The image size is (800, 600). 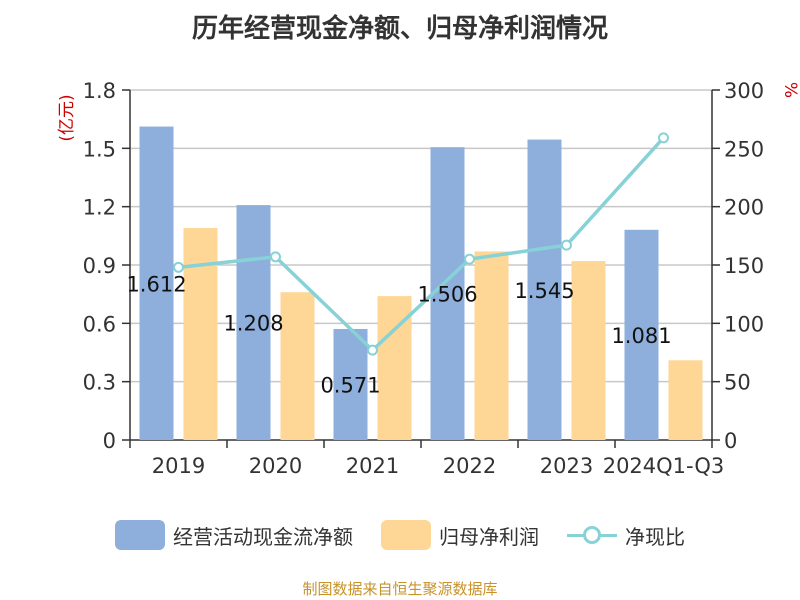 I want to click on left-tick-label: 0.6, so click(x=99, y=324).